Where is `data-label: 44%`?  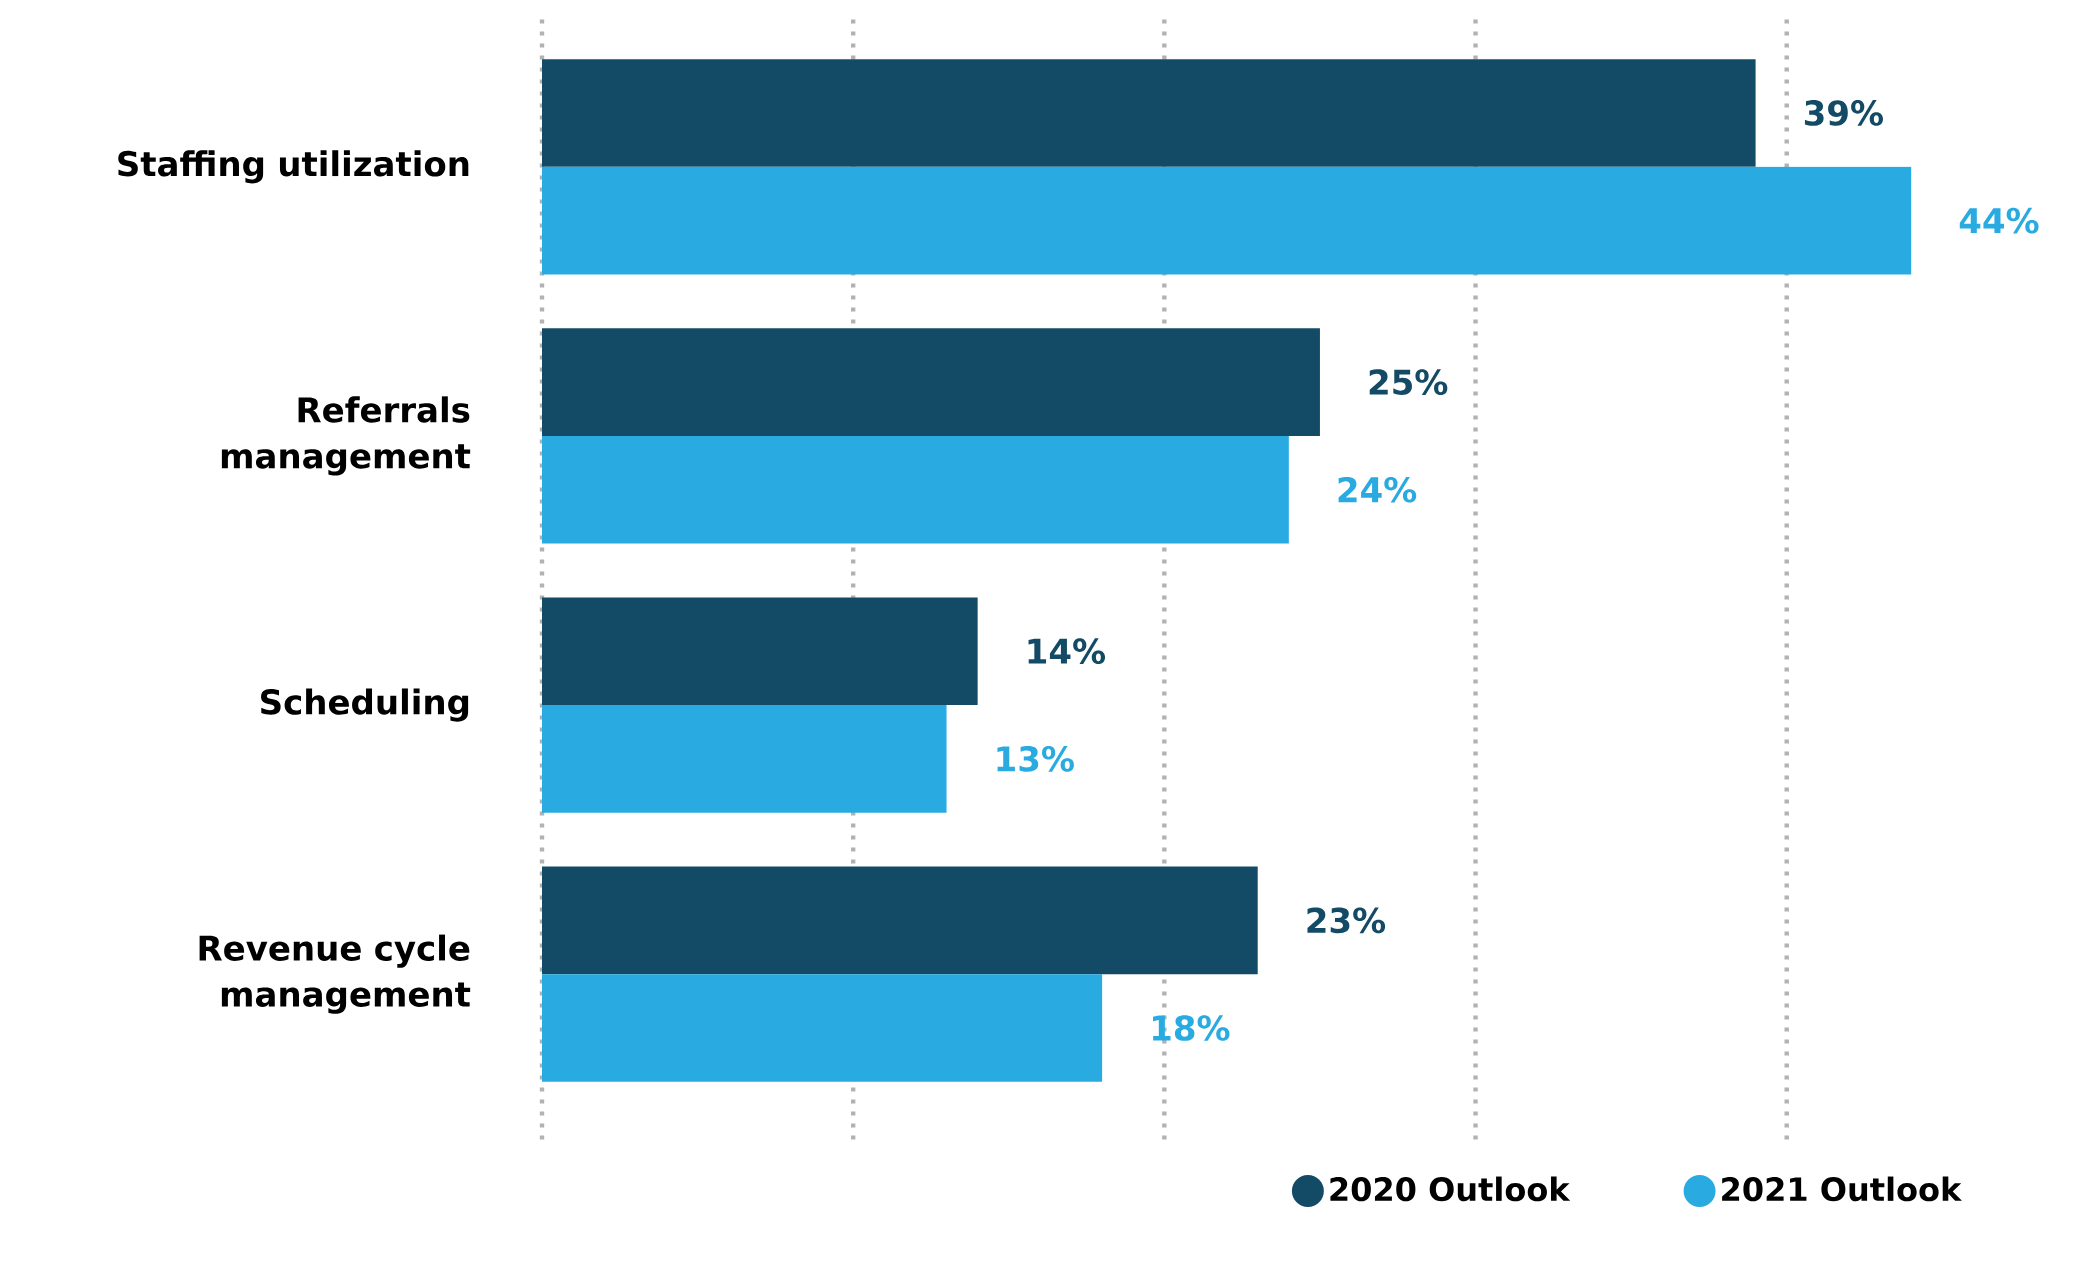 data-label: 44% is located at coordinates (1999, 220).